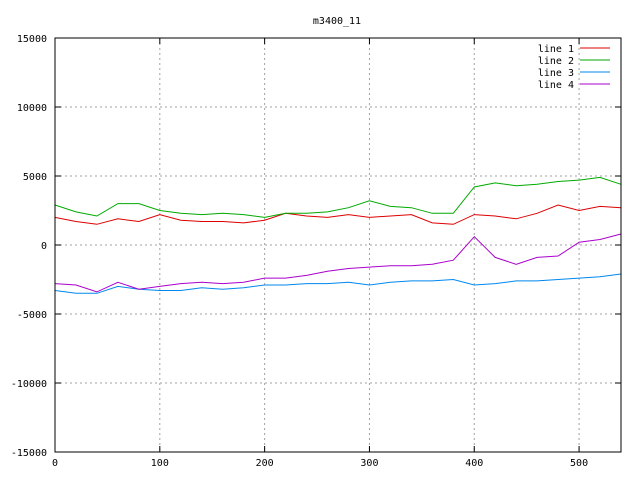 This screenshot has height=480, width=640. What do you see at coordinates (44, 246) in the screenshot?
I see `y-tick-label: 0` at bounding box center [44, 246].